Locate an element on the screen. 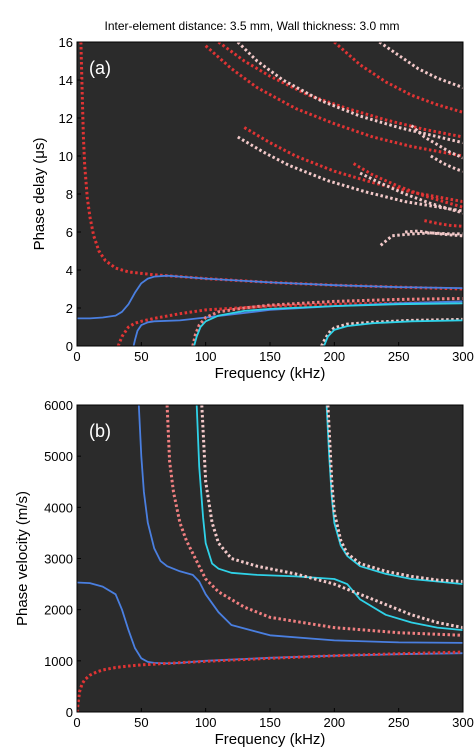  y-tick-label: 1000 is located at coordinates (58, 661).